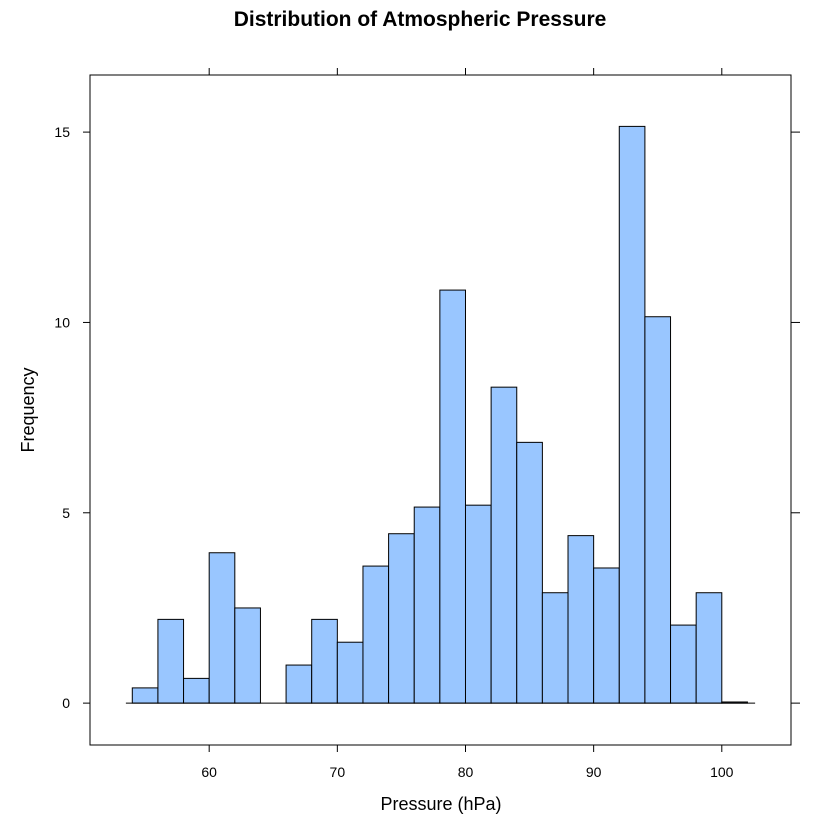  Describe the element at coordinates (722, 772) in the screenshot. I see `x-tick-label: 100` at that location.